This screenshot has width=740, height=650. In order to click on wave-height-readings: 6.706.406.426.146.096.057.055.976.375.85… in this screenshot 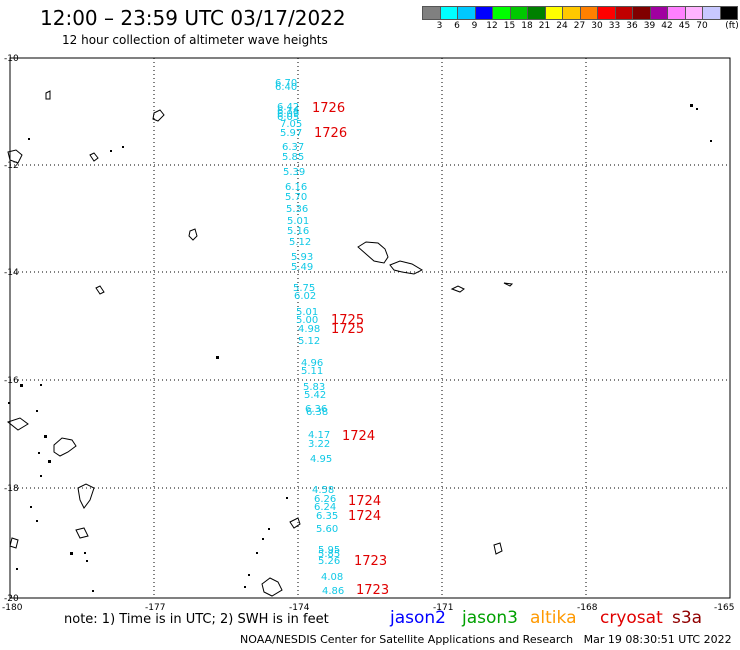, I will do `click(309, 337)`.